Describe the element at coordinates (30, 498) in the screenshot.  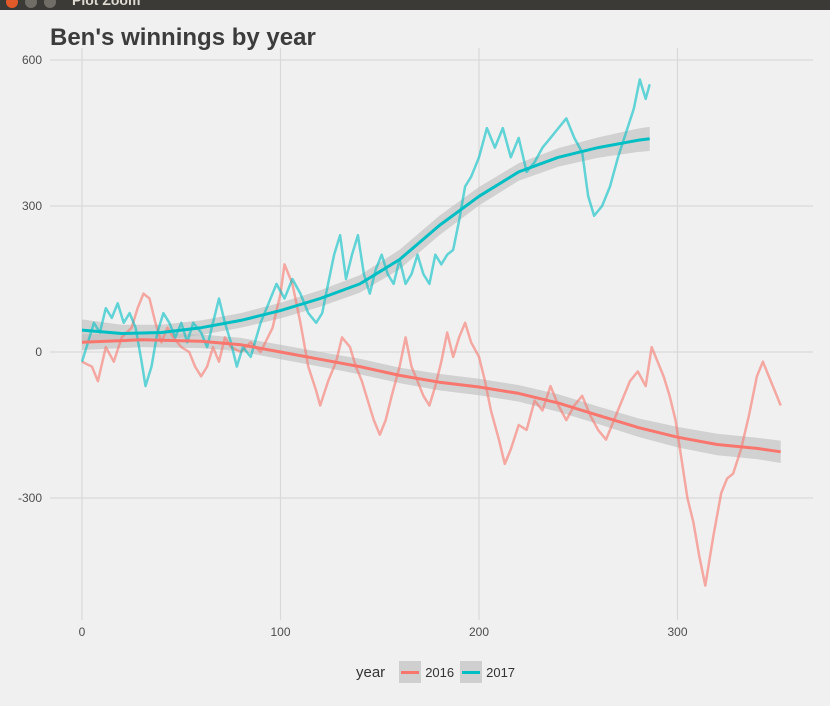
I see `y-tick-label: -300` at that location.